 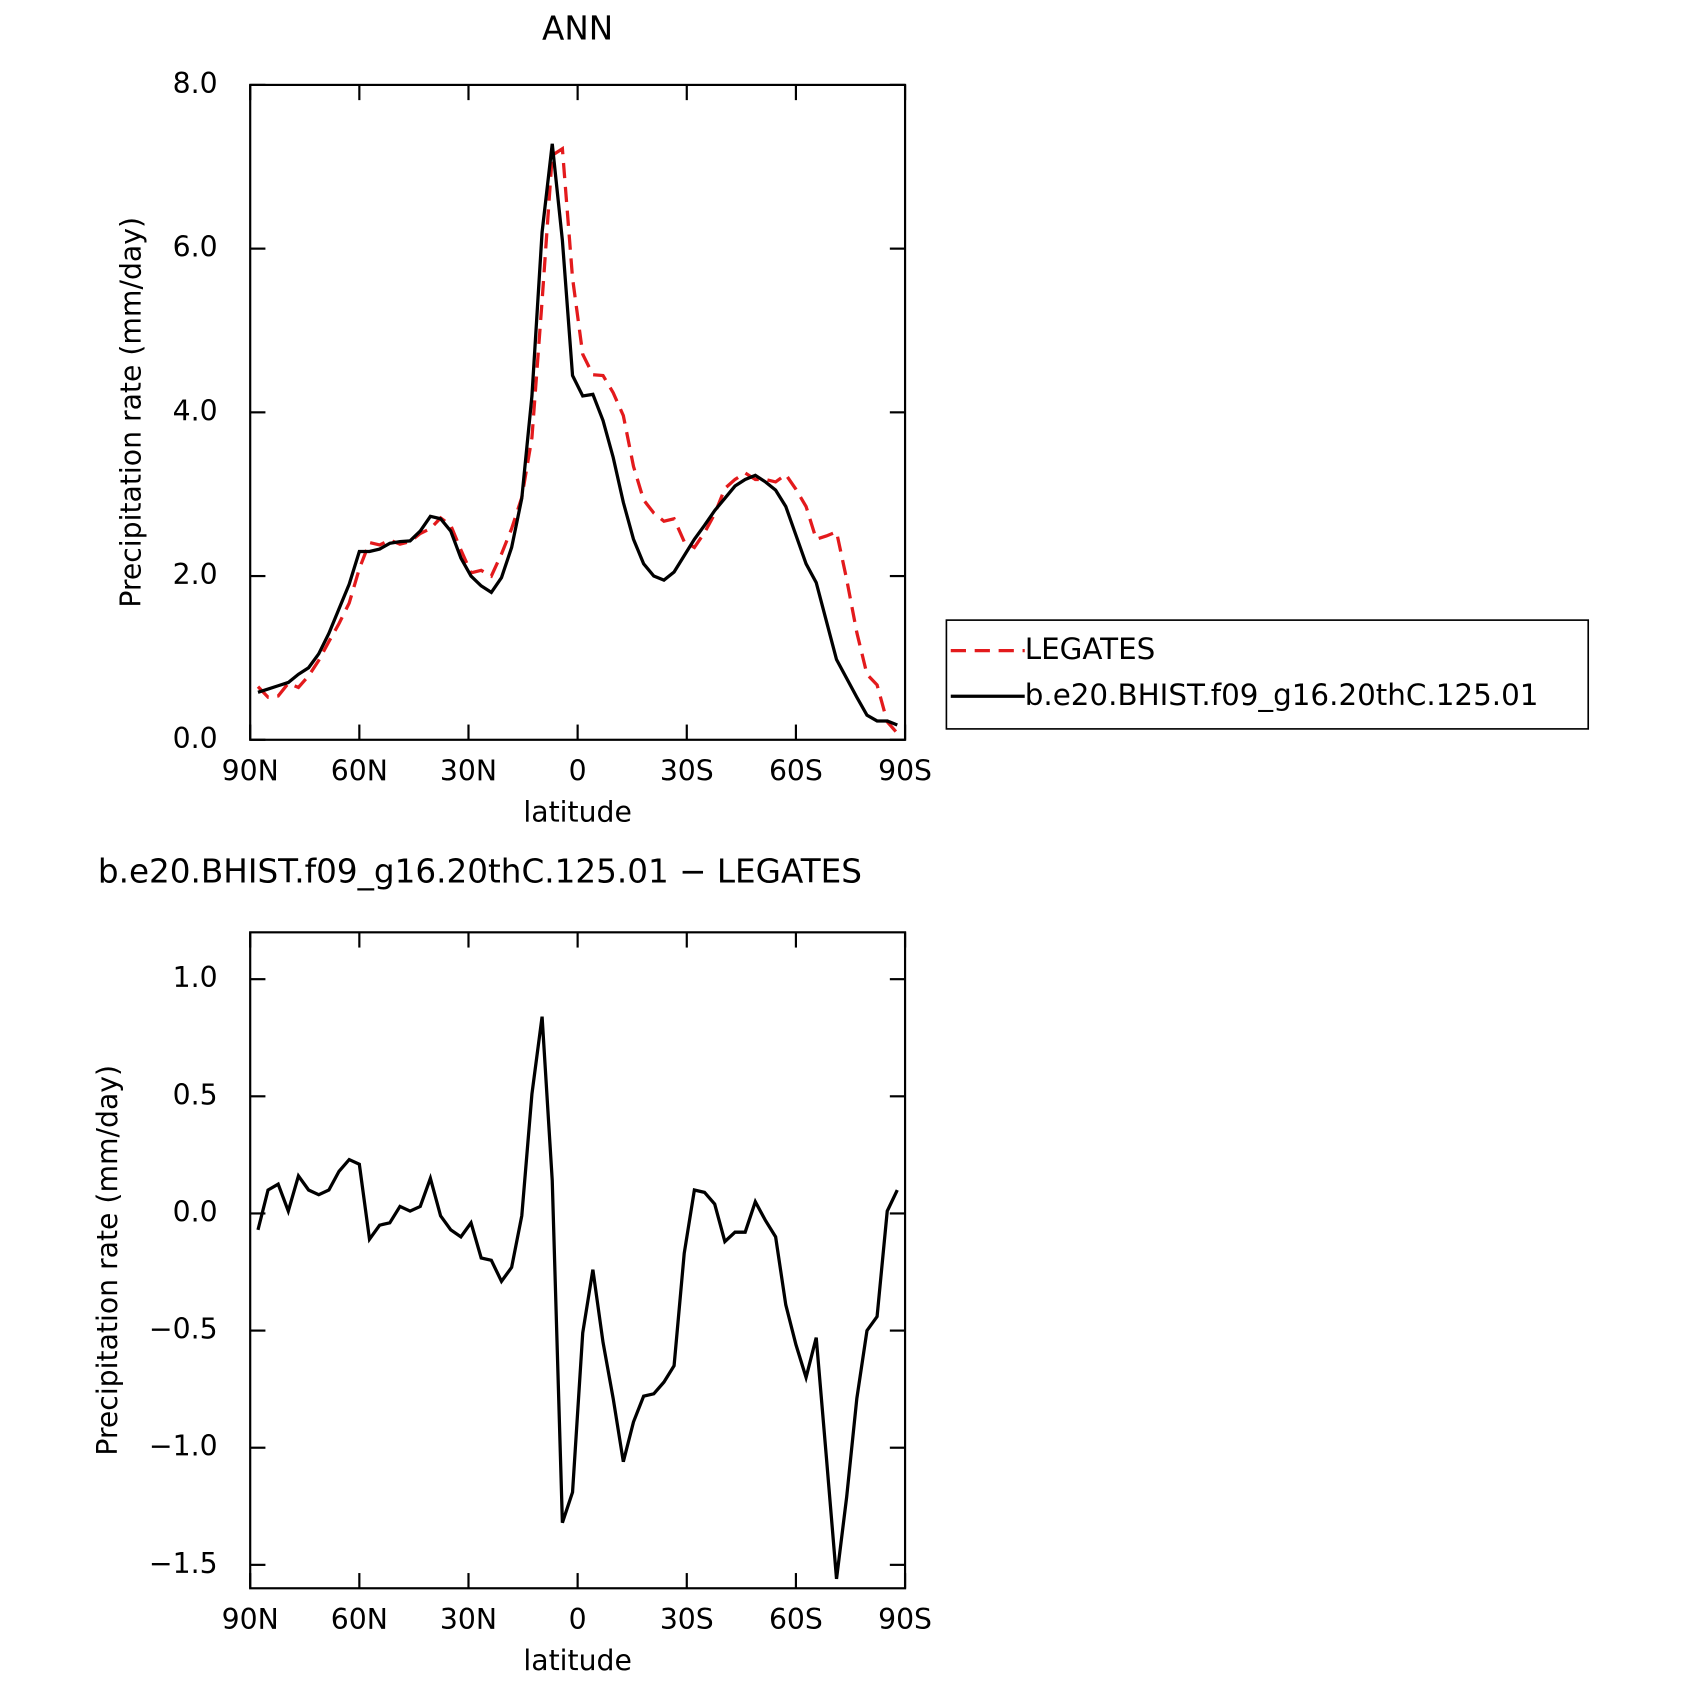 I want to click on y-tick-label: 2.0, so click(x=195, y=574).